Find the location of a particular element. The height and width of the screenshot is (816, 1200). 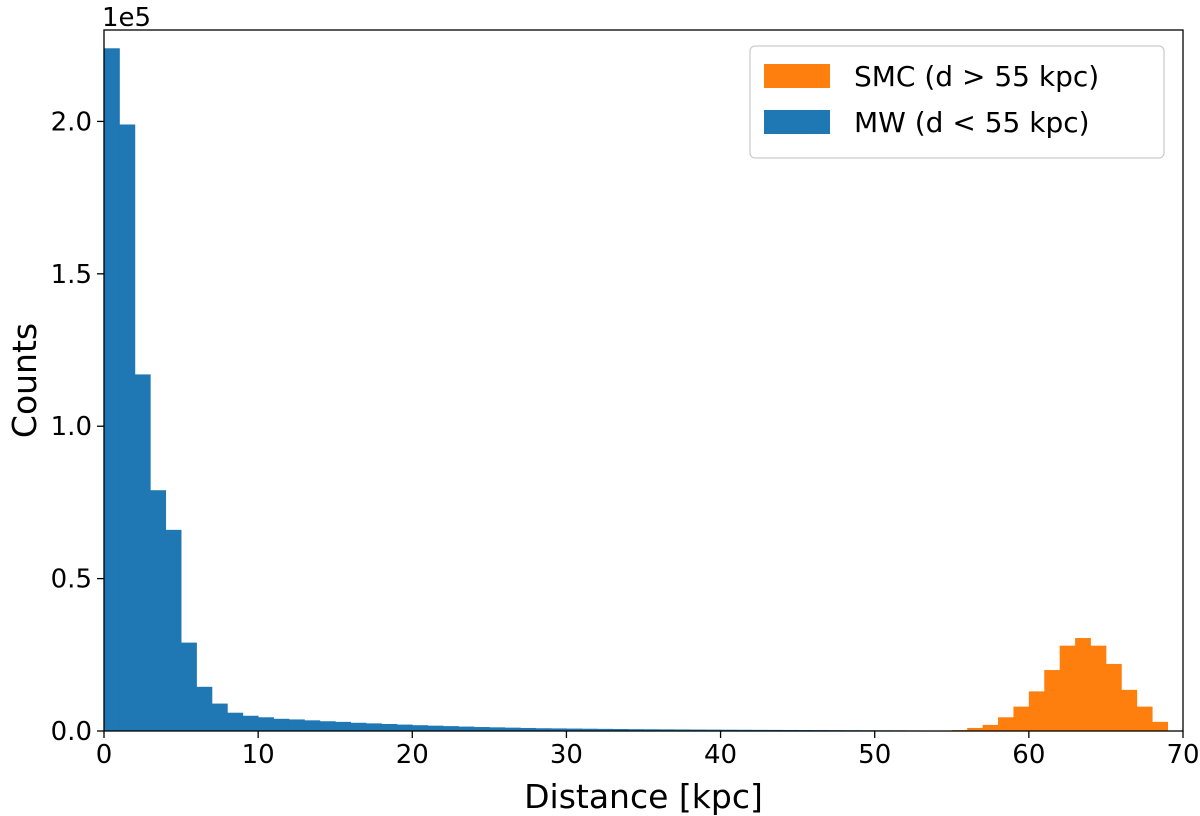

x-tick-label: 30 is located at coordinates (566, 755).